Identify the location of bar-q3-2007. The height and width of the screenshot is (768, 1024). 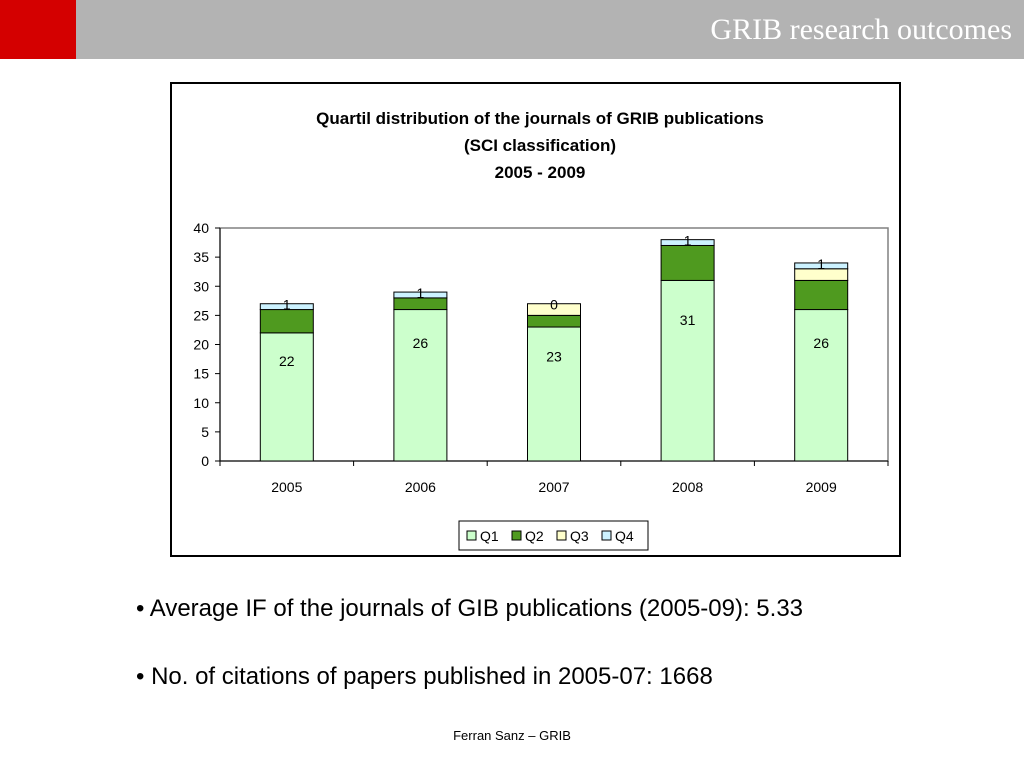
(554, 309).